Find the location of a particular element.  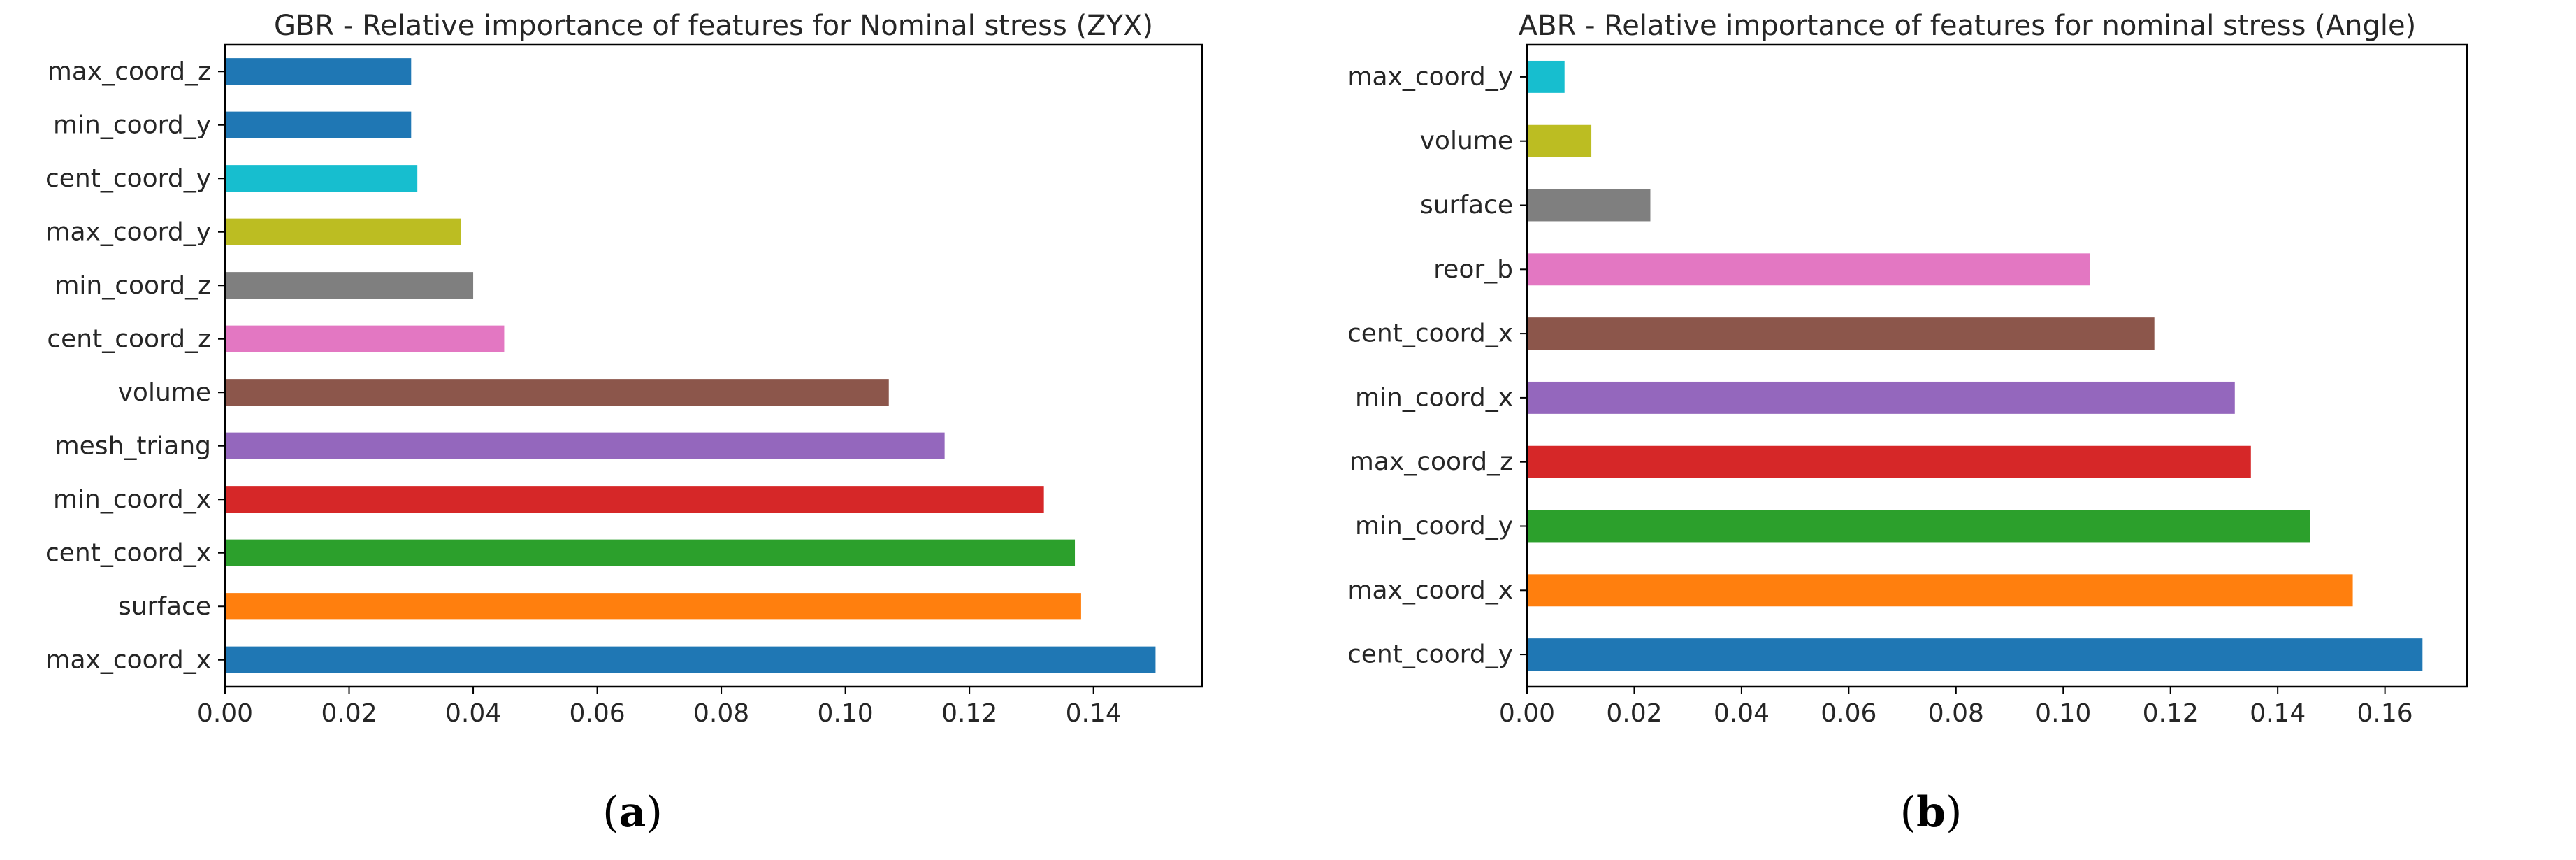

category-label-a-min_coord_z: min_coord_z is located at coordinates (133, 286).